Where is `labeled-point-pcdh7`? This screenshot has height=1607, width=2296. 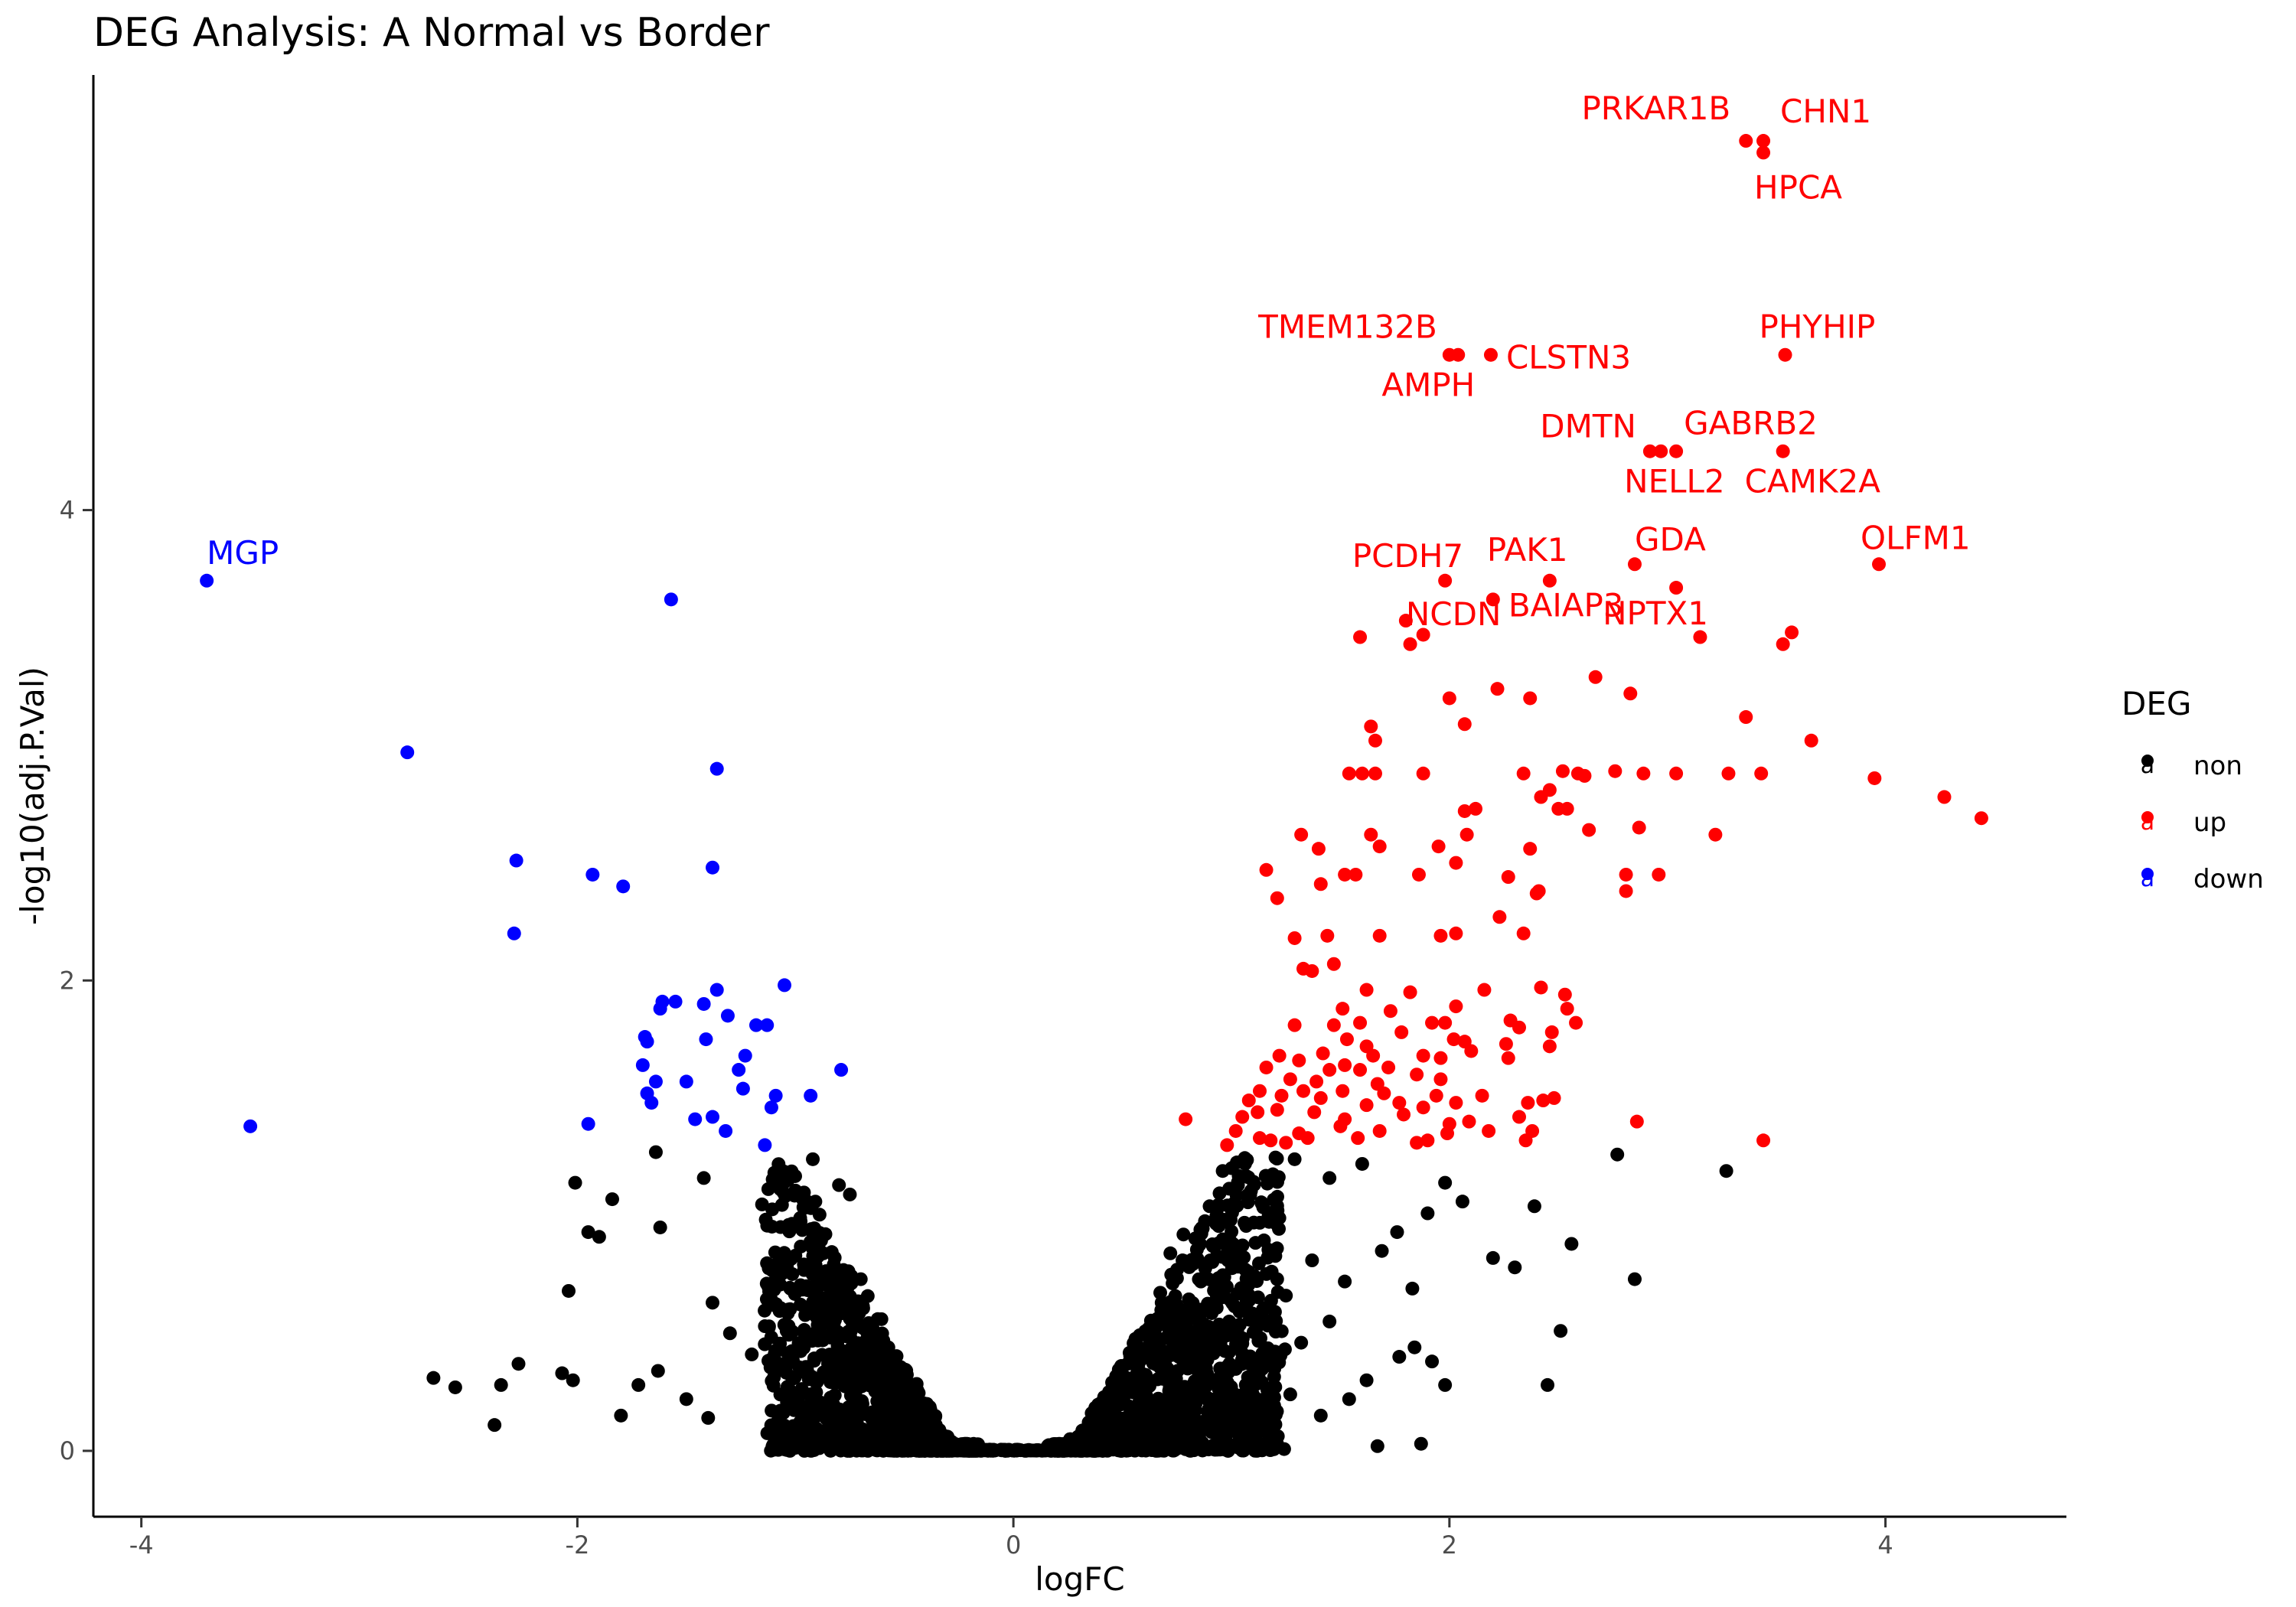 labeled-point-pcdh7 is located at coordinates (1445, 580).